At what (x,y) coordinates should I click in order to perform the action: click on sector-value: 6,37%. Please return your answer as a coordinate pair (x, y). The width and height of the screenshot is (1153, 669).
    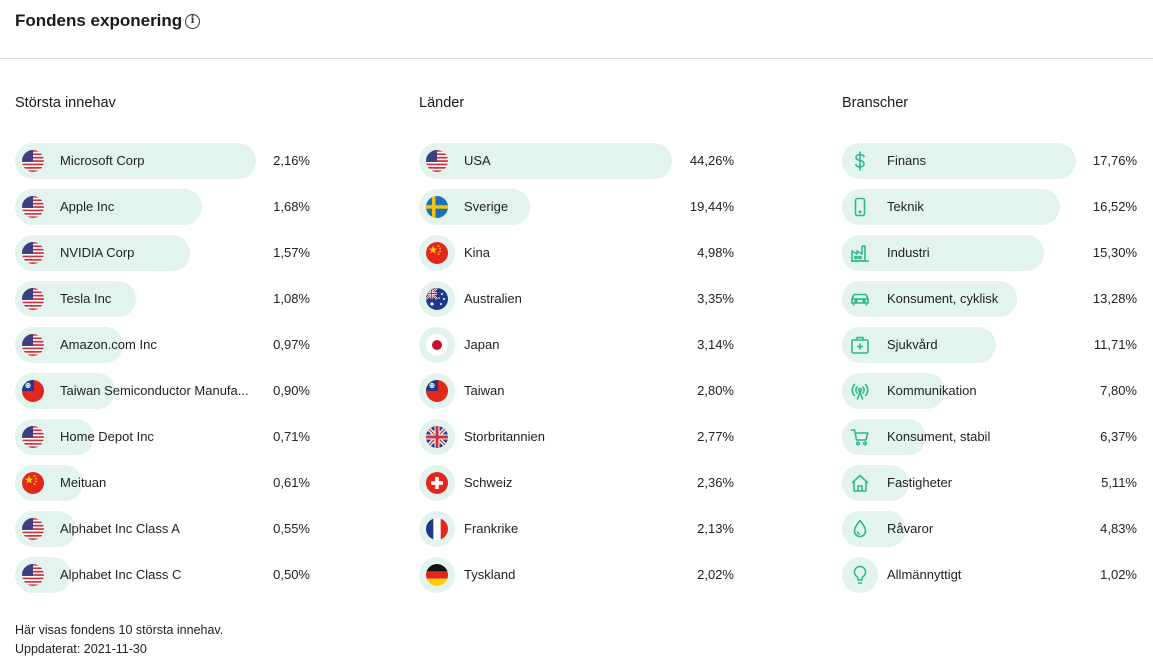
    Looking at the image, I should click on (1118, 436).